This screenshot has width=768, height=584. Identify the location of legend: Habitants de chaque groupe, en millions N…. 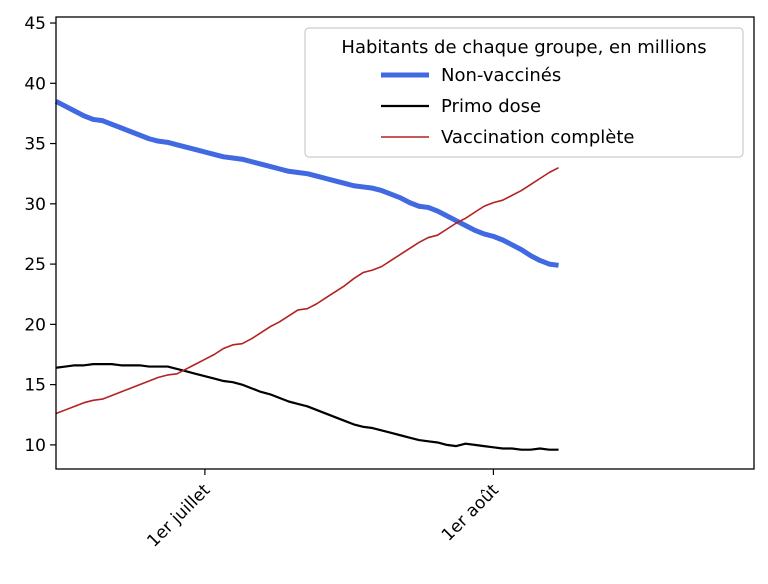
(524, 92).